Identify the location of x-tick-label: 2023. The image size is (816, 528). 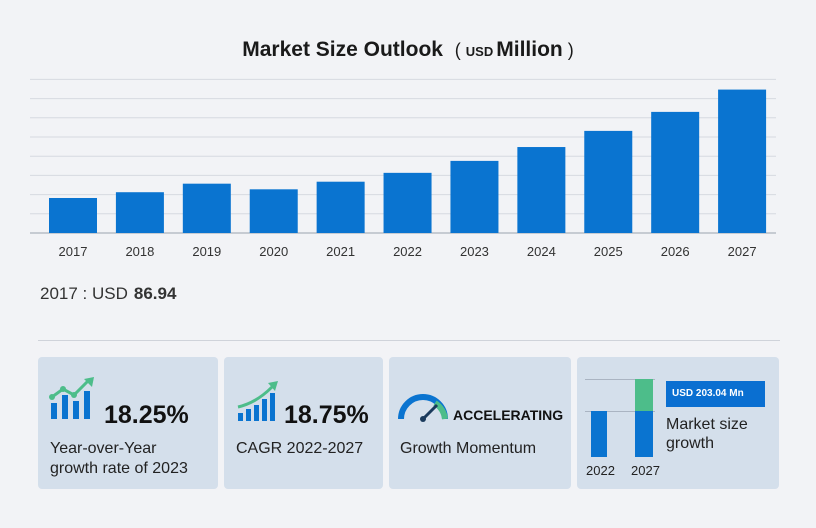
(474, 251).